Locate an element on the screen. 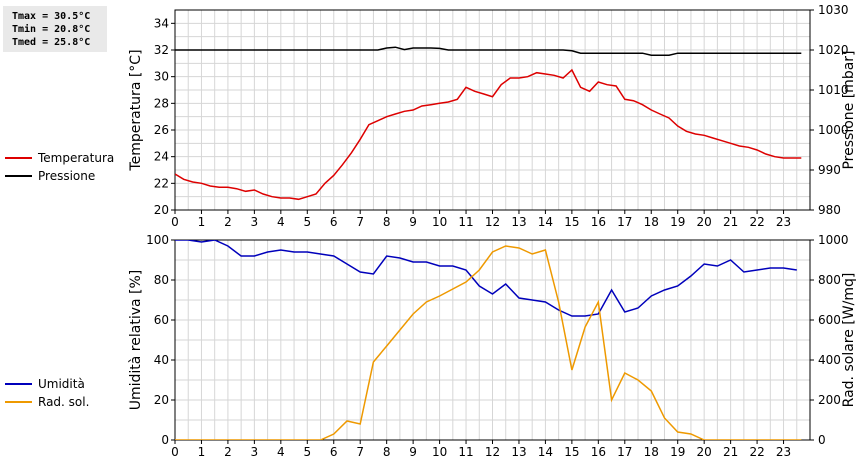 Image resolution: width=860 pixels, height=460 pixels. right-tick-label: 0 is located at coordinates (822, 440).